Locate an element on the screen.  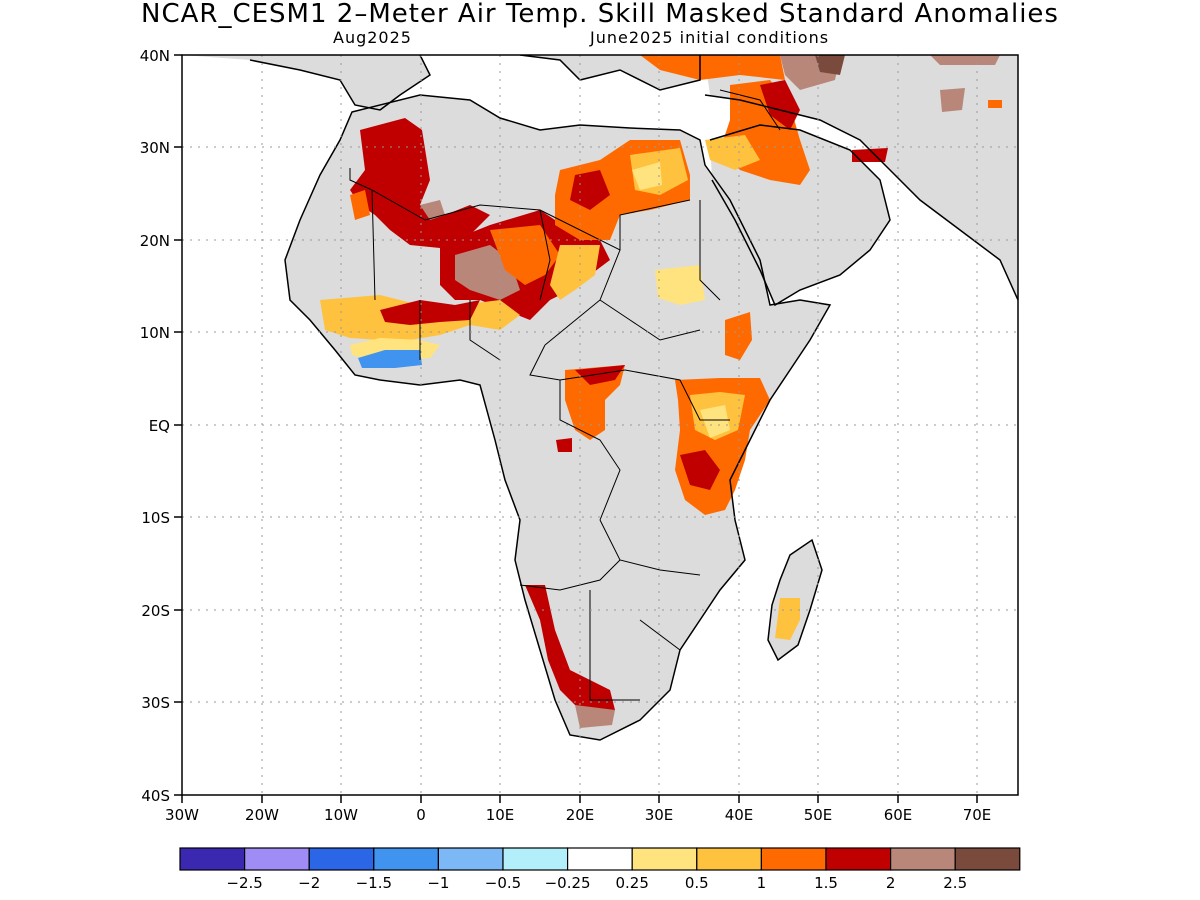
lon-label: 10E is located at coordinates (500, 815).